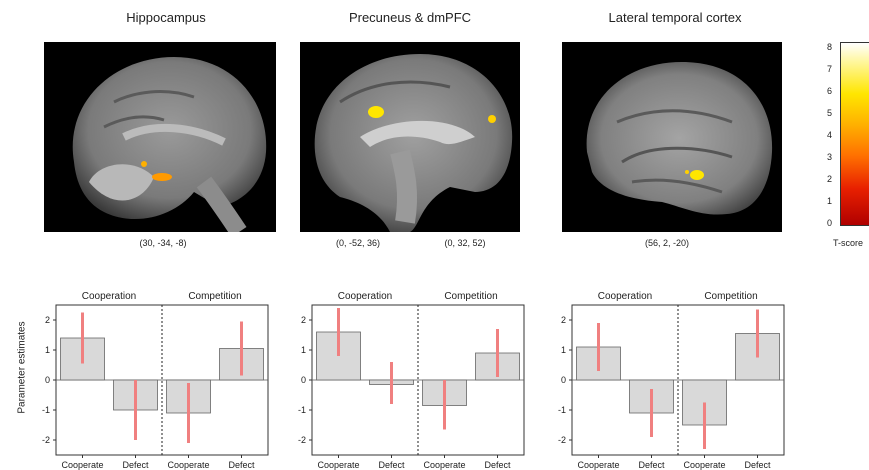 The height and width of the screenshot is (470, 869). What do you see at coordinates (465, 243) in the screenshot?
I see `coord-dmpfc: (0, 32, 52)` at bounding box center [465, 243].